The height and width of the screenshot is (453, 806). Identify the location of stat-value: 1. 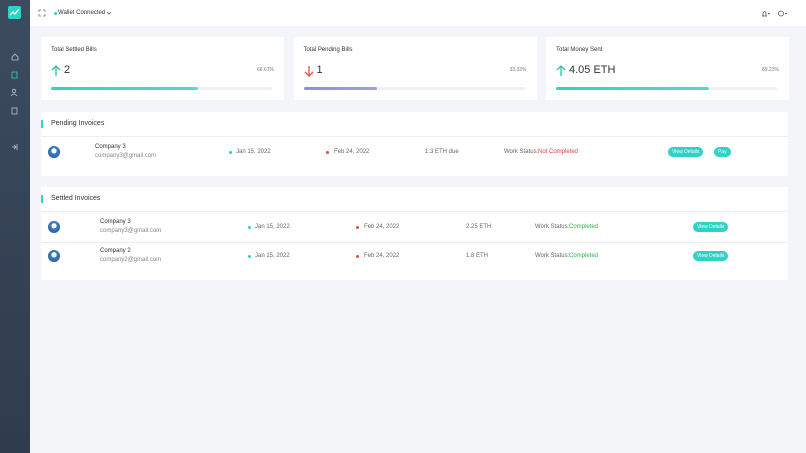
(319, 70).